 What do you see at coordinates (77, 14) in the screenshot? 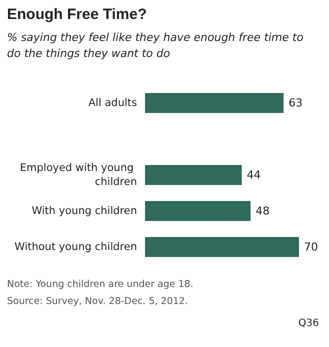
I see `chart-title: Enough Free Time?` at bounding box center [77, 14].